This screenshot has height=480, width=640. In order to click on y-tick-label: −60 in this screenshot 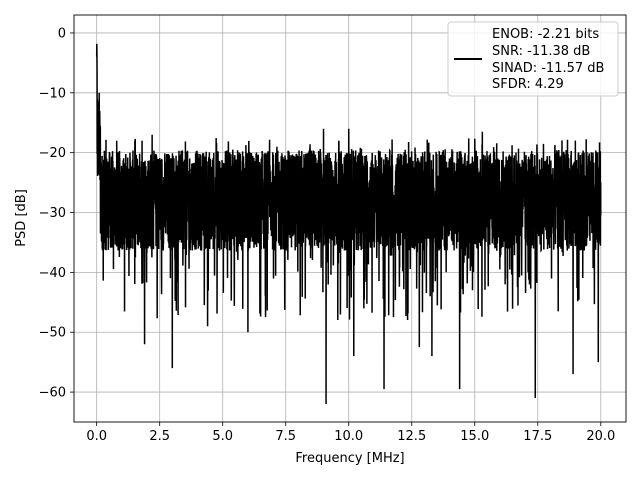, I will do `click(52, 393)`.